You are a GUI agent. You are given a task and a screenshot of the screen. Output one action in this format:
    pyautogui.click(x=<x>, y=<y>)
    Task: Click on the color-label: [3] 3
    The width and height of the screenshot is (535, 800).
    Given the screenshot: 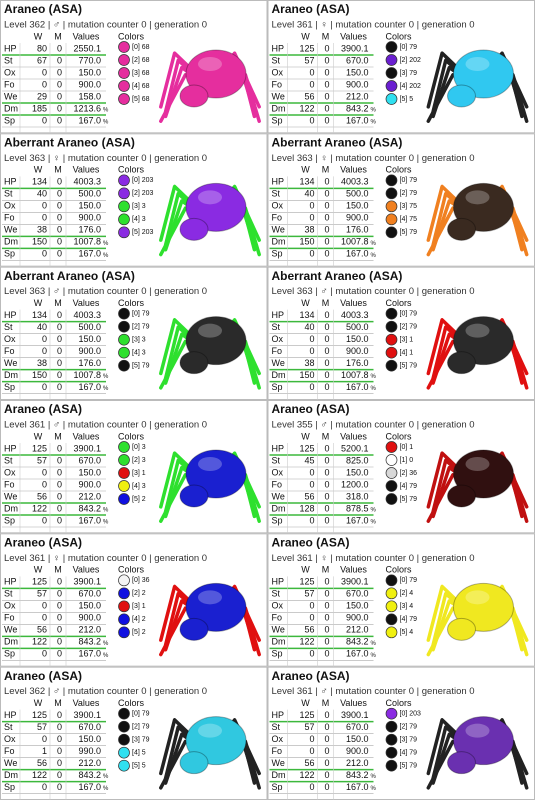 What is the action you would take?
    pyautogui.click(x=139, y=340)
    